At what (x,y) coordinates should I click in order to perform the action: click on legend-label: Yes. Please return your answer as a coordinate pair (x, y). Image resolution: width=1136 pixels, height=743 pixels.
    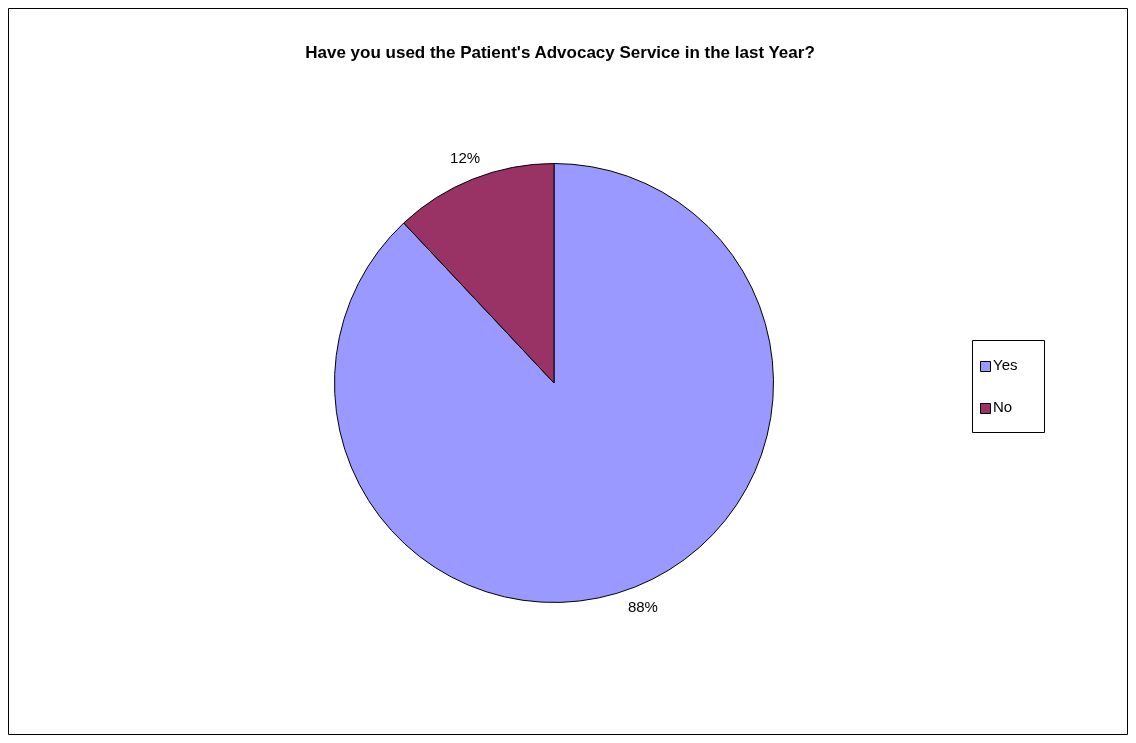
    Looking at the image, I should click on (1005, 365).